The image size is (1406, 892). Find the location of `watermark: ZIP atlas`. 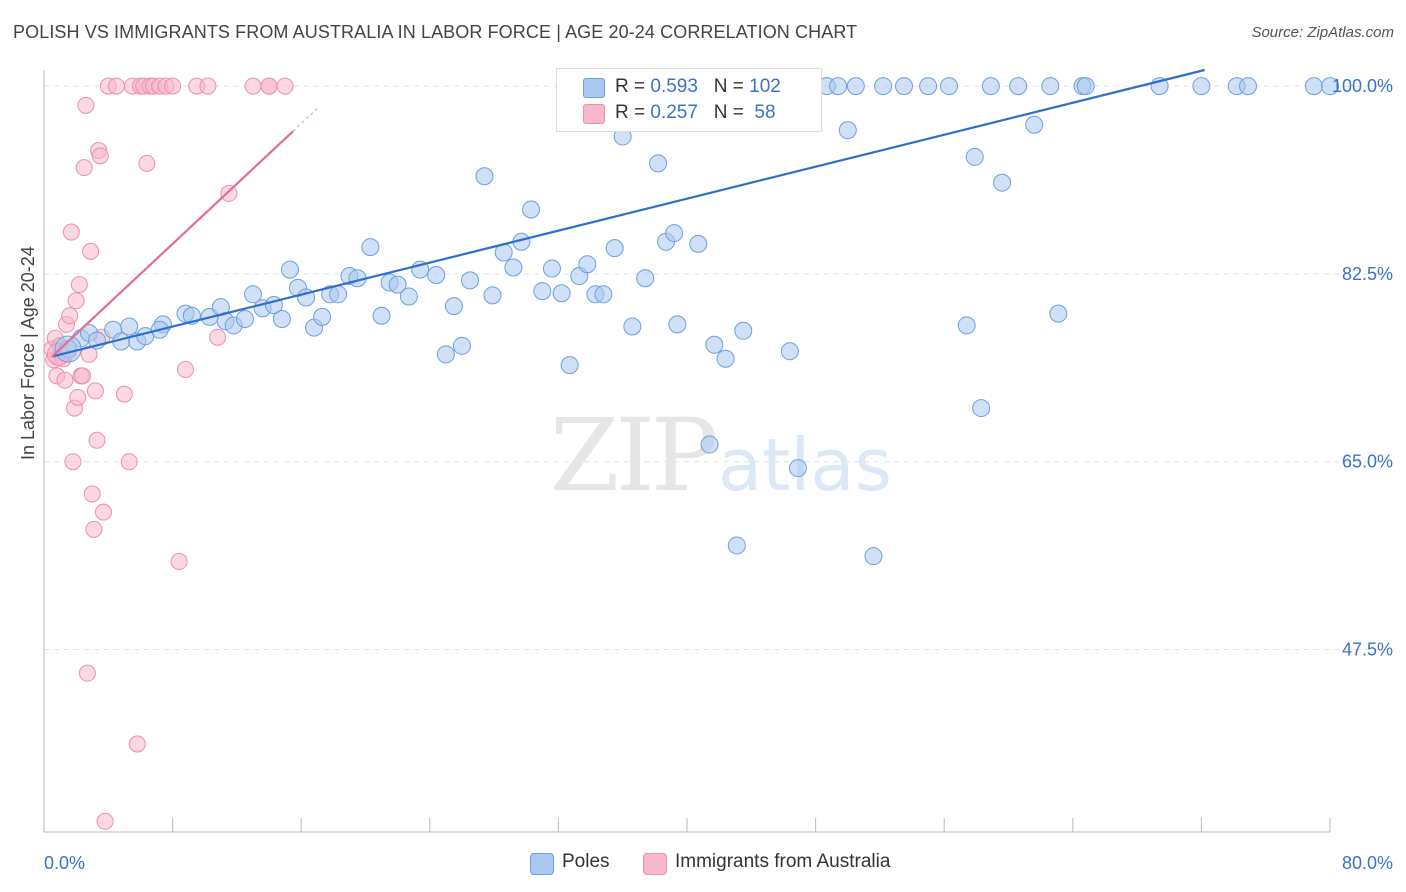

watermark: ZIP atlas is located at coordinates (721, 455).